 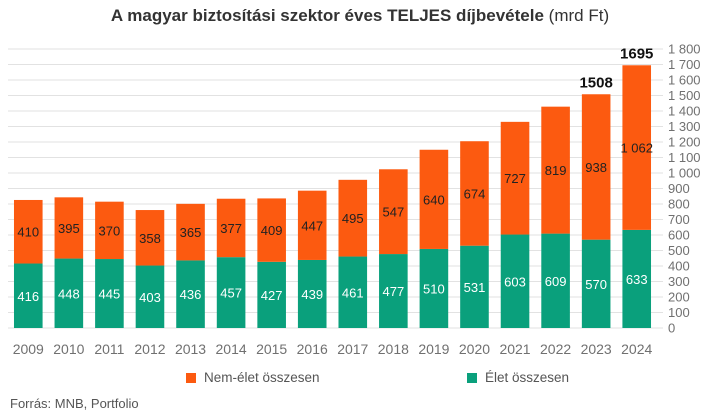 I want to click on y-tick-label: 300, so click(x=679, y=281).